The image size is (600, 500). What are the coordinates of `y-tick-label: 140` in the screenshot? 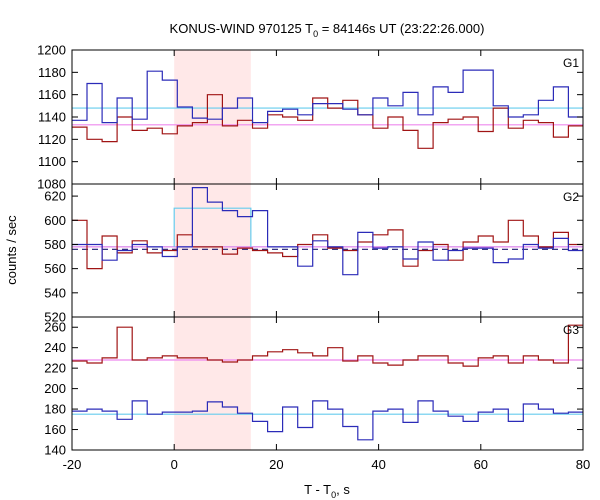 It's located at (55, 450).